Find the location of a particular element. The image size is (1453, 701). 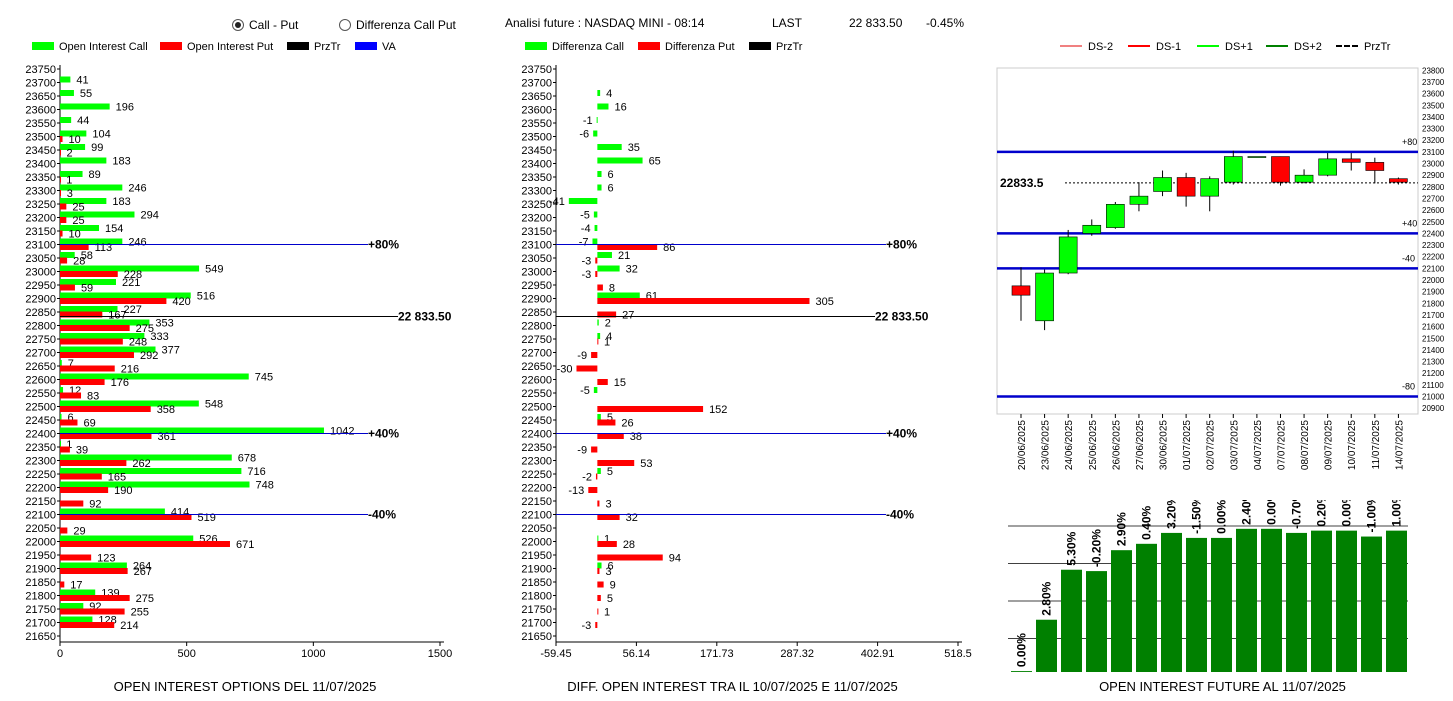

bar-value-label: 21 is located at coordinates (624, 256).